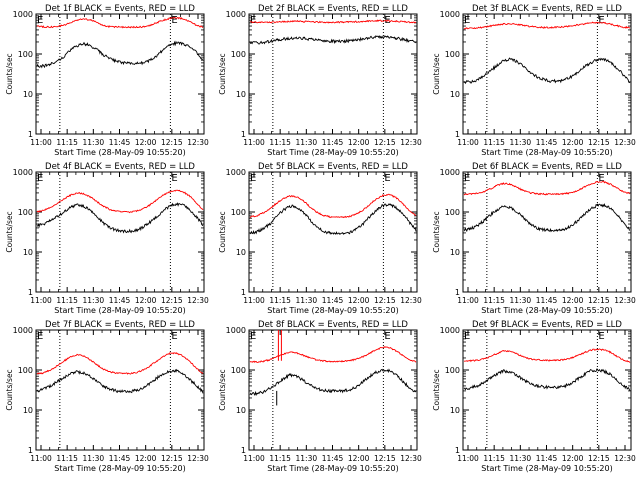  I want to click on panel-8-corner-e-label: E, so click(253, 336).